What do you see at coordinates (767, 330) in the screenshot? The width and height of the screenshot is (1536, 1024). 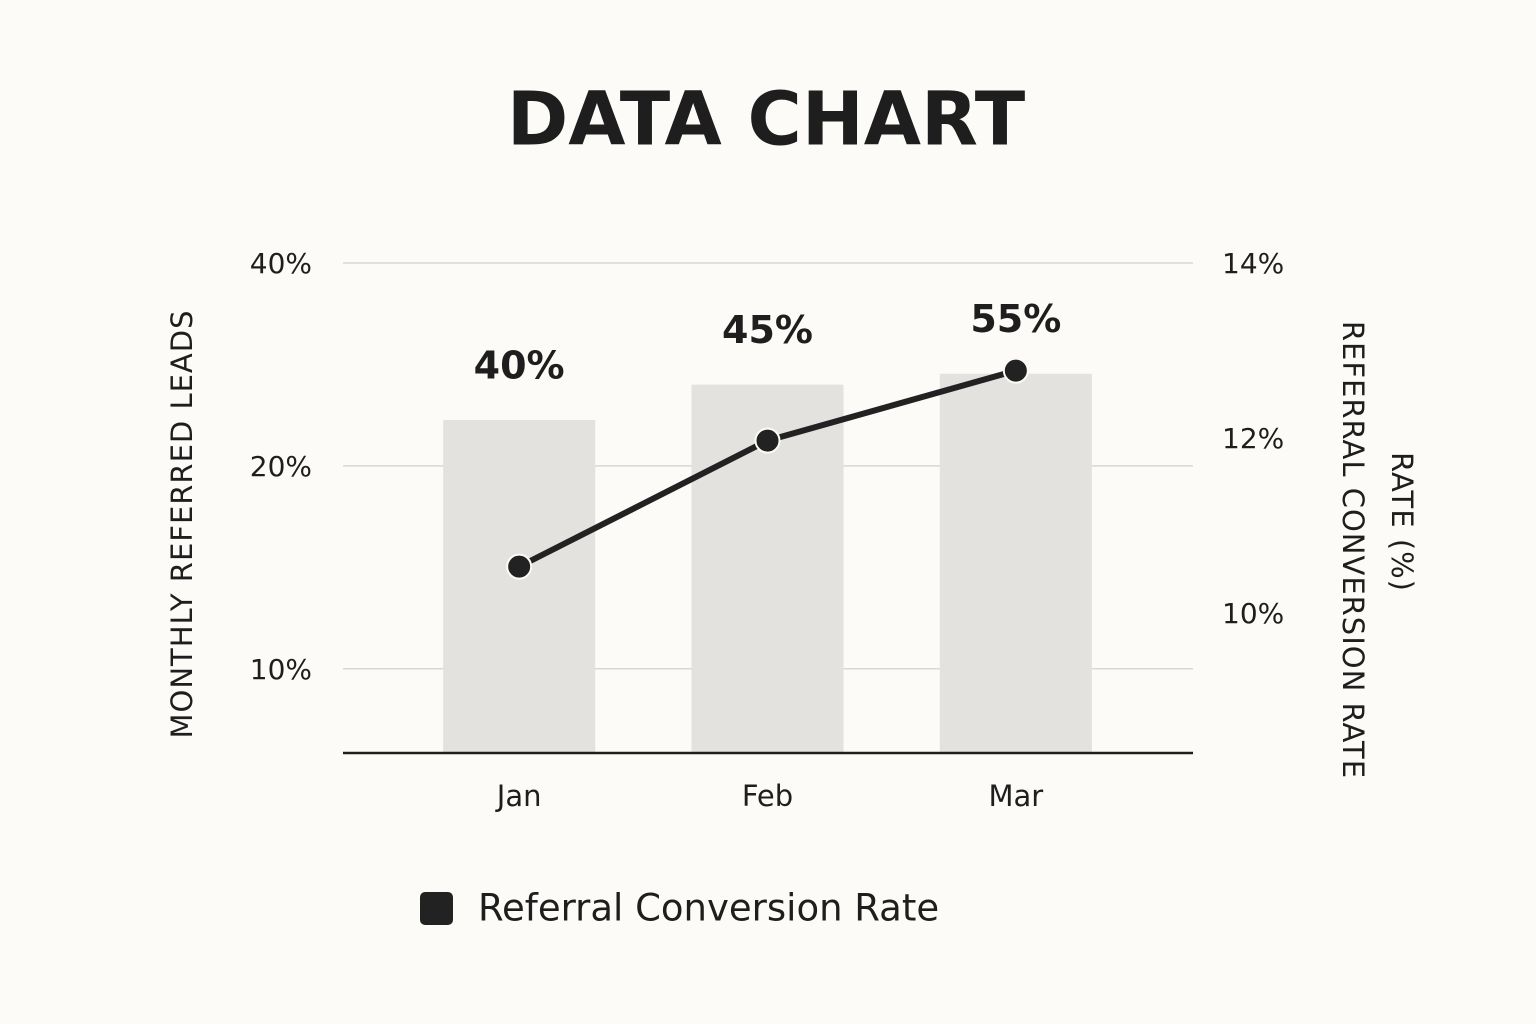 I see `annotation: 45%` at bounding box center [767, 330].